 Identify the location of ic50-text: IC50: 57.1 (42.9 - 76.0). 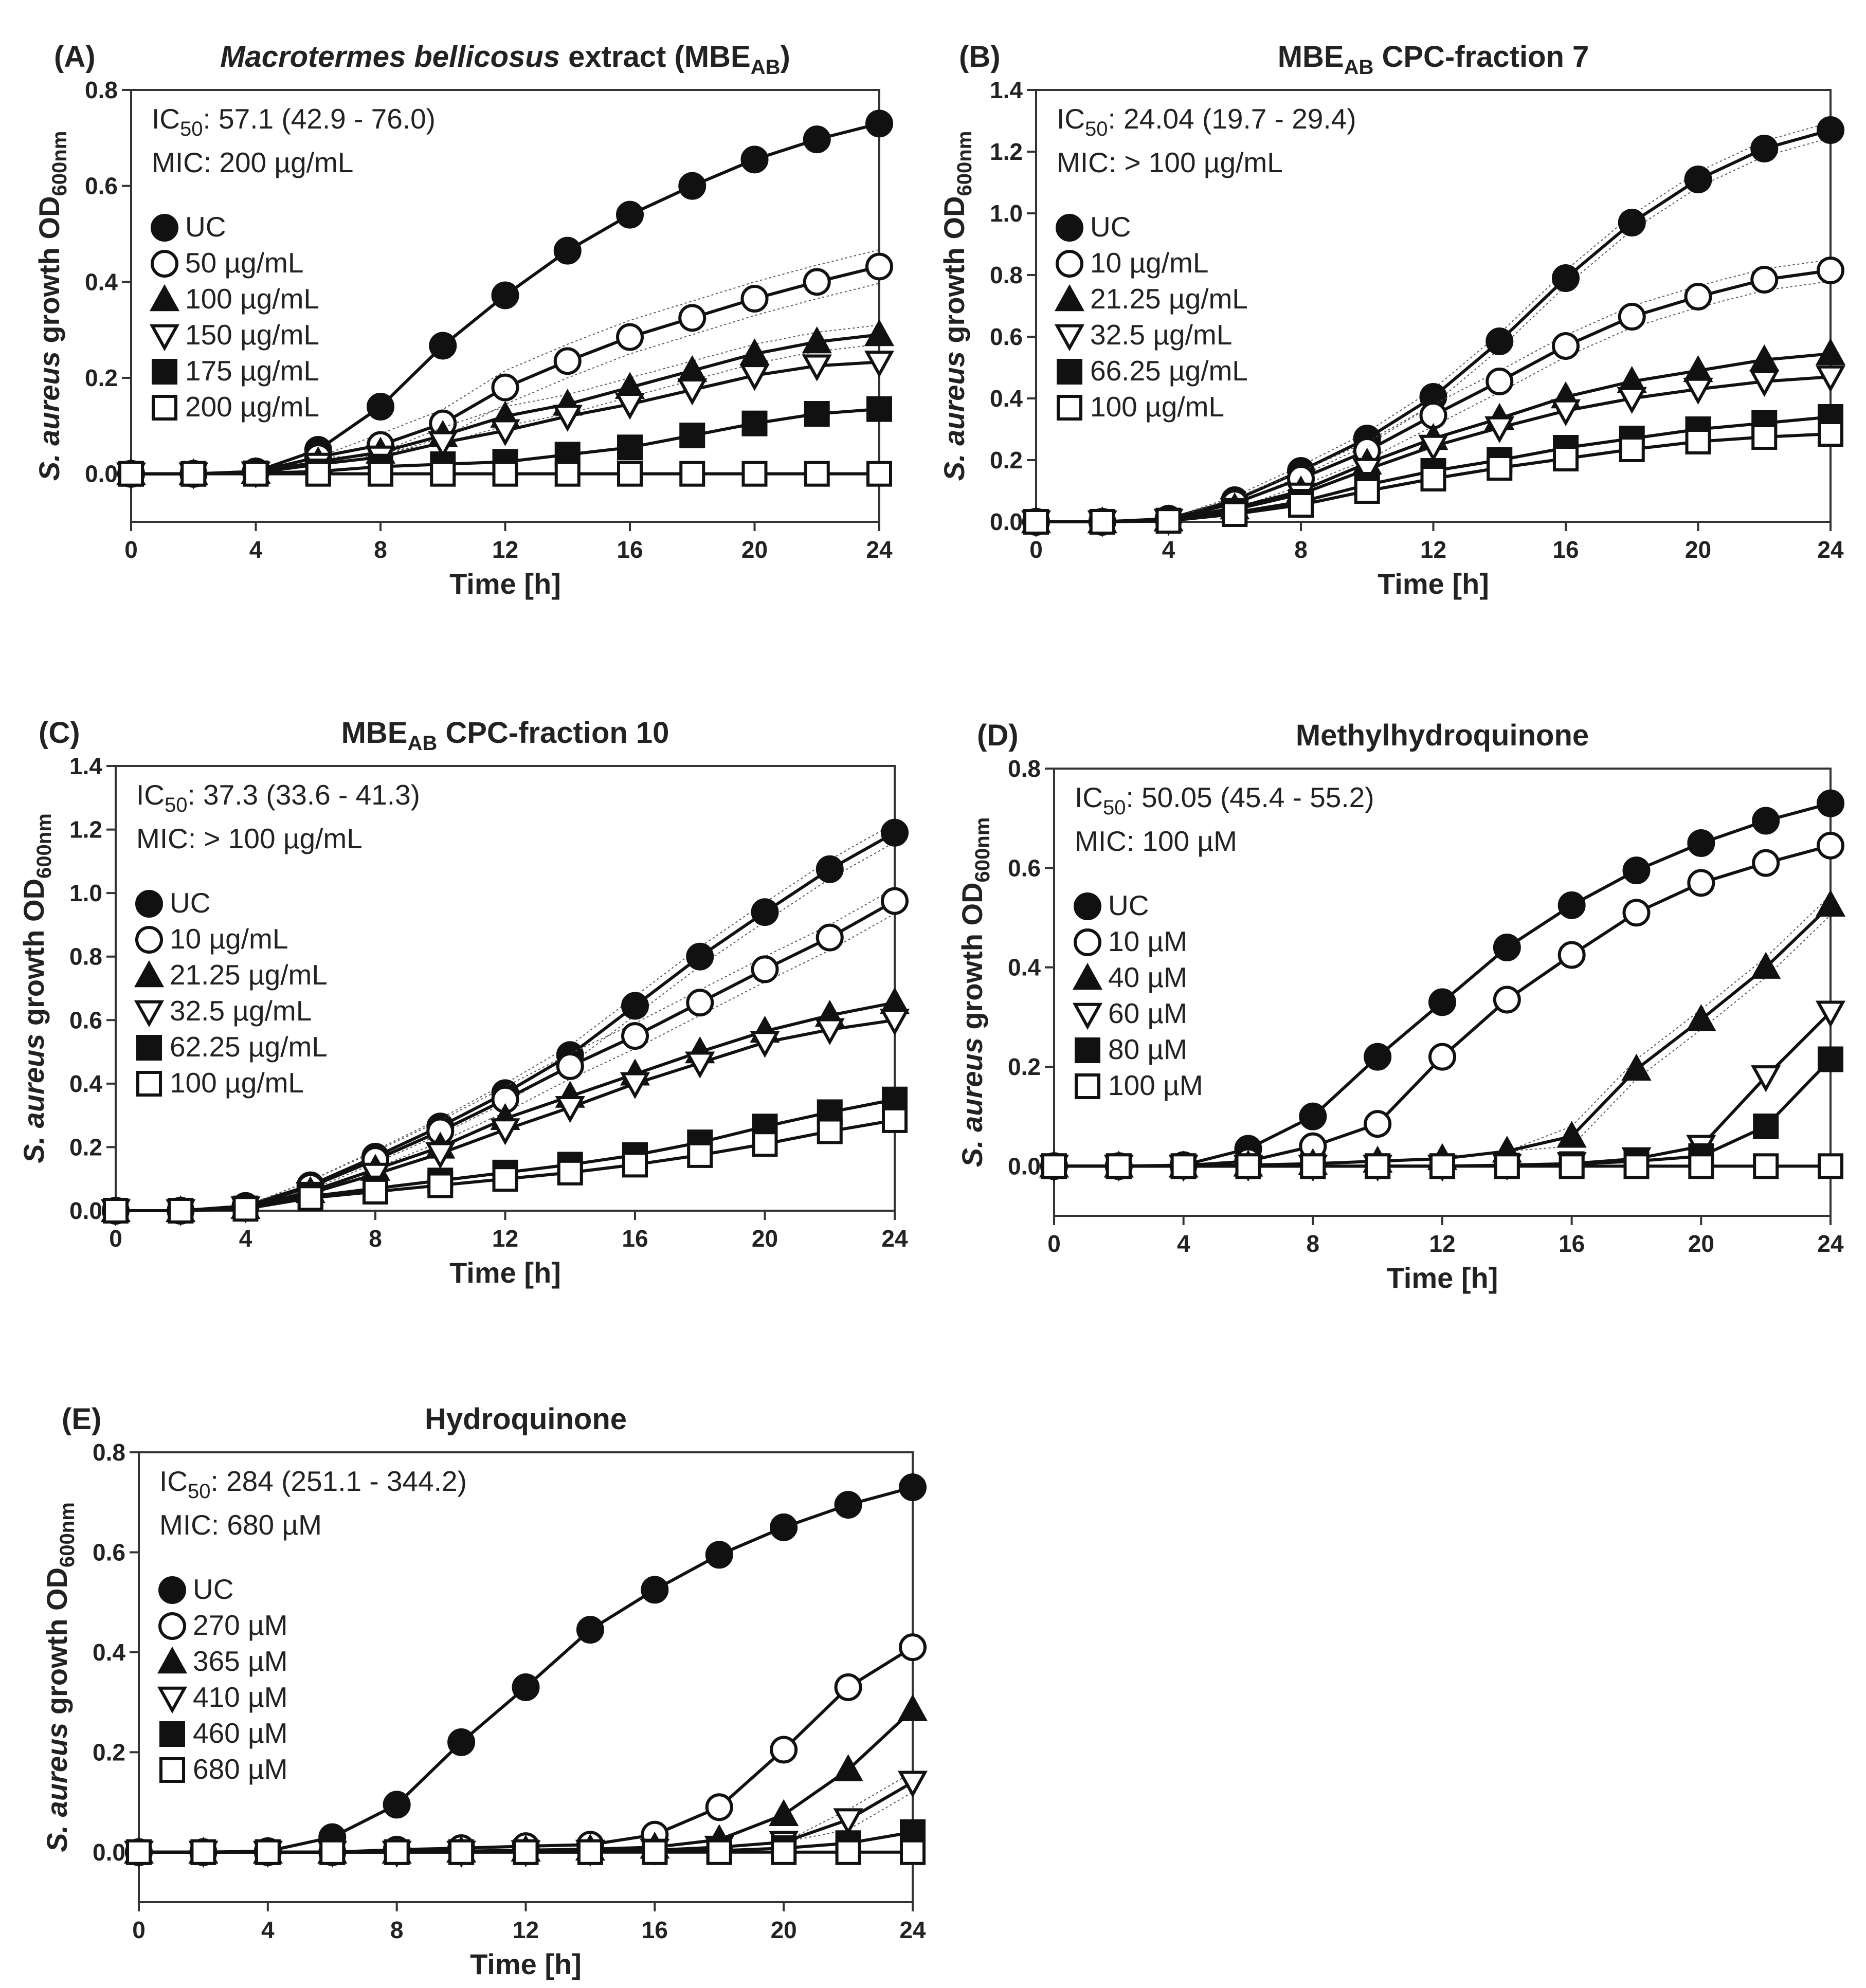
(294, 121).